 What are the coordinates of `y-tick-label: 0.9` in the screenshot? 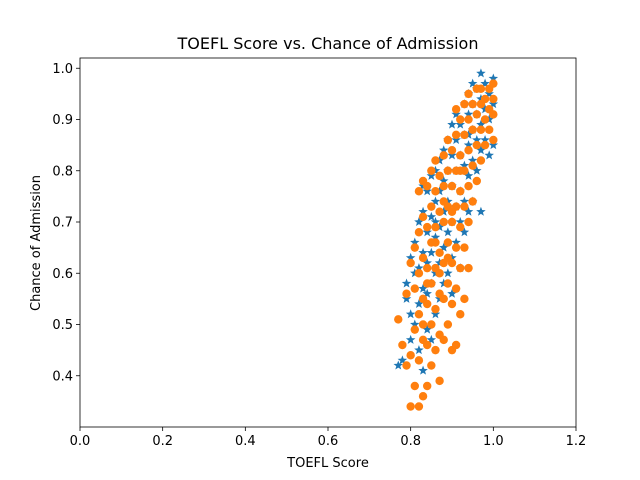 It's located at (62, 120).